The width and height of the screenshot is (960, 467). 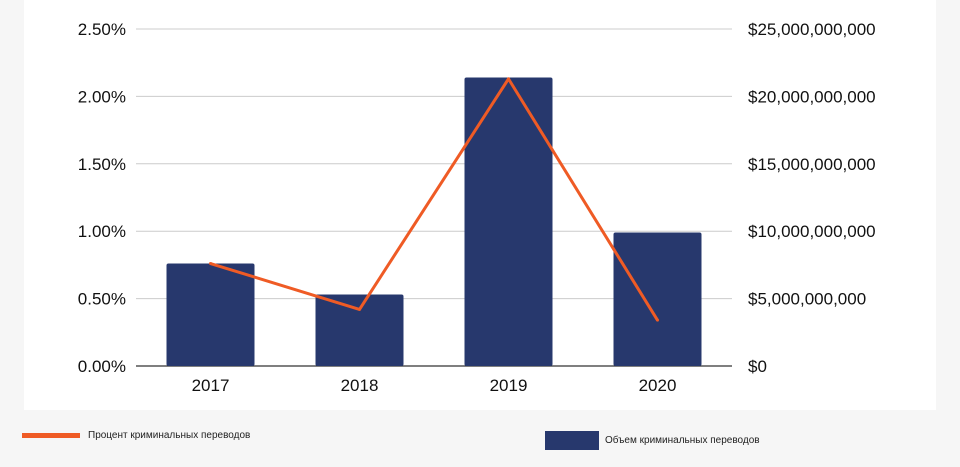 I want to click on x-tick-label: 2020, so click(x=658, y=385).